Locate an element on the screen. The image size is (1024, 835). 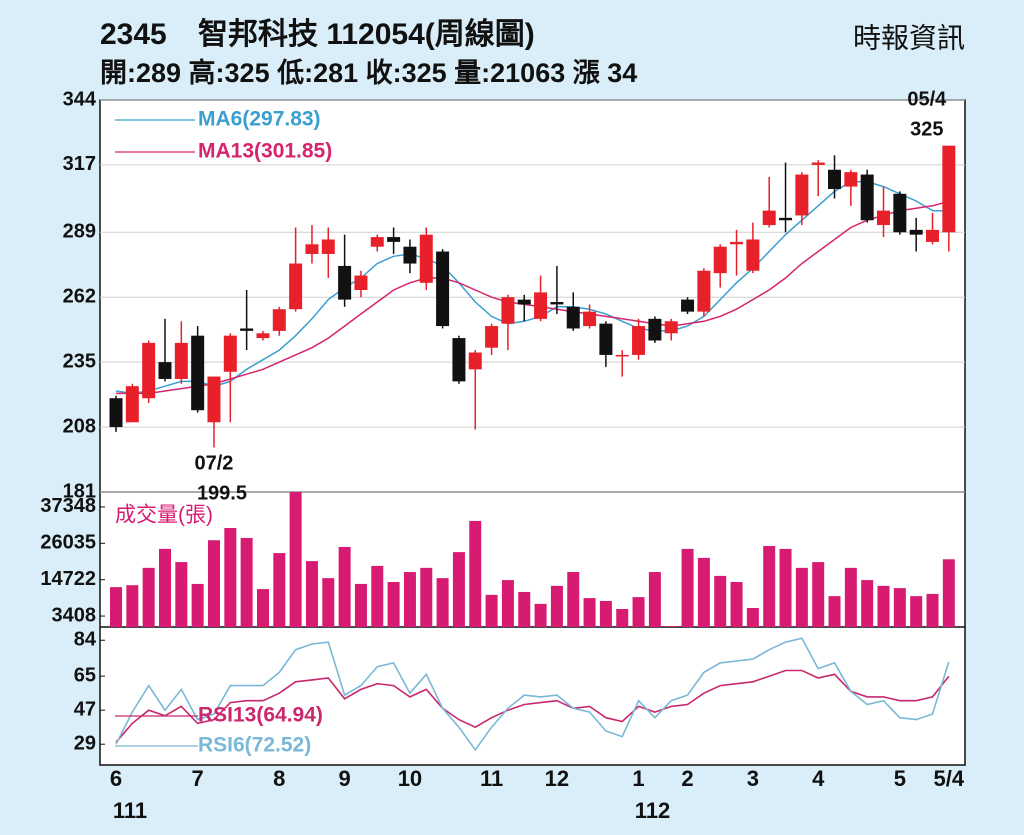
y-tick-label: 37348 is located at coordinates (68, 506).